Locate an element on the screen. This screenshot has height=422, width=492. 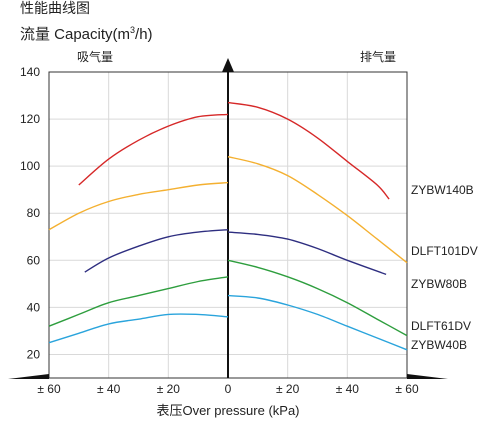
legend-label-zybw140b: ZYBW140B is located at coordinates (442, 190).